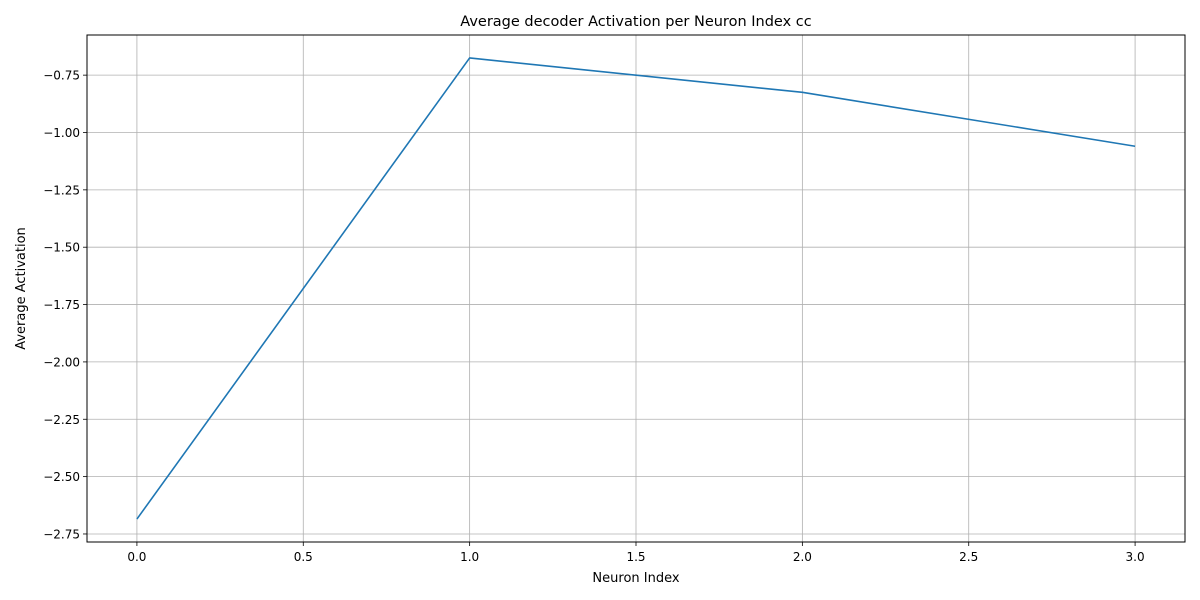 The height and width of the screenshot is (600, 1200). I want to click on x-tick-label: 2.0, so click(802, 557).